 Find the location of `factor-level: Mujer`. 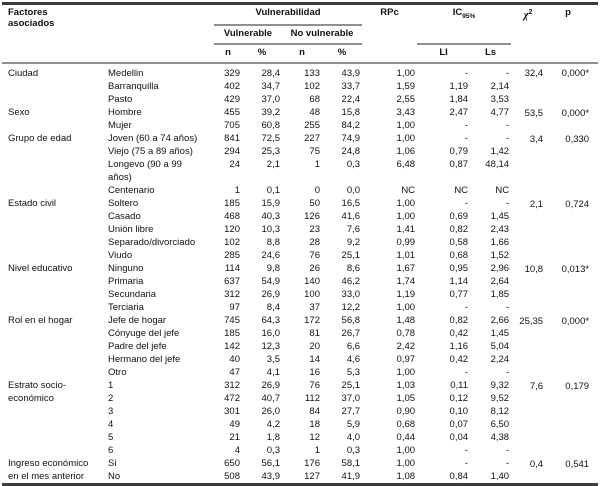

factor-level: Mujer is located at coordinates (120, 125).